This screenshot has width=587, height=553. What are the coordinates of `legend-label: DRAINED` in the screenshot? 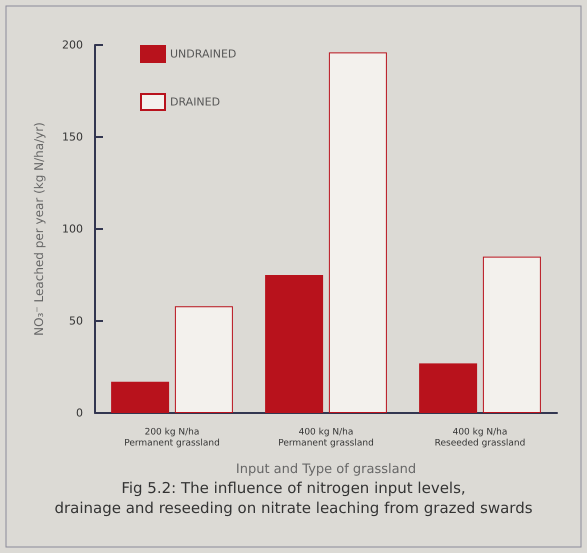 It's located at (195, 102).